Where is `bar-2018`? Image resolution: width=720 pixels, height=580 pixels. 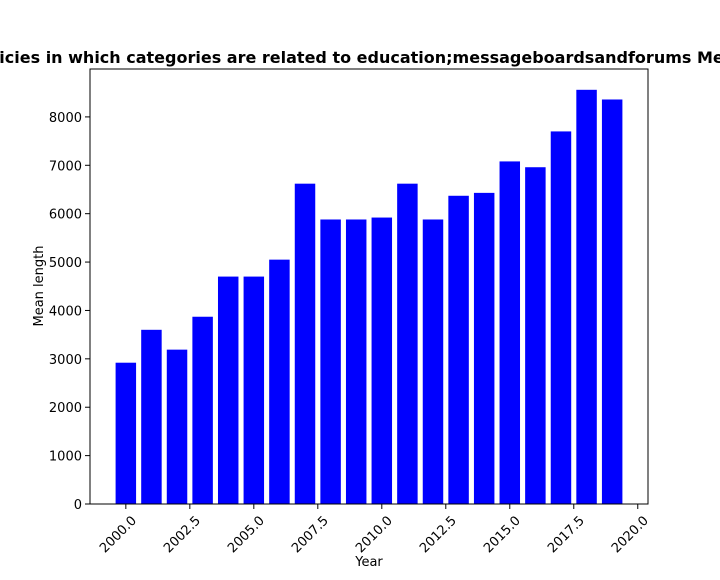
bar-2018 is located at coordinates (586, 296).